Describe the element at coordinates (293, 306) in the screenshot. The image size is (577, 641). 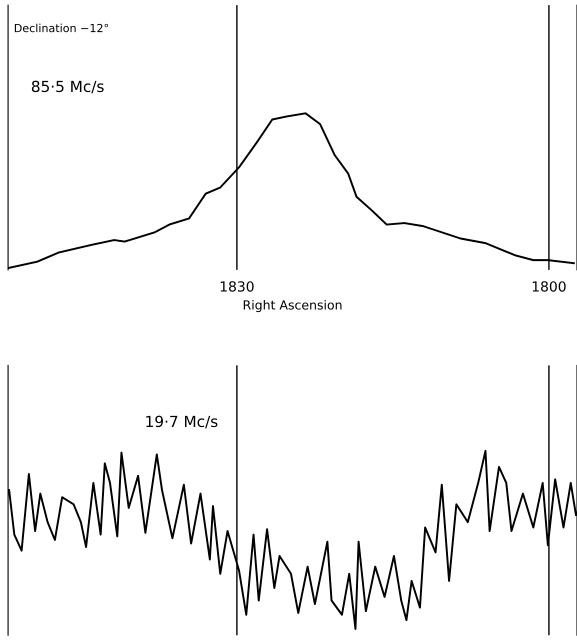
I see `x-axis-title: Right Ascension` at that location.